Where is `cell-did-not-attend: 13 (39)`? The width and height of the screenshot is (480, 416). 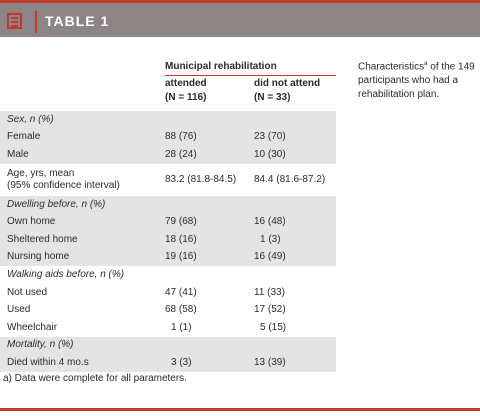
cell-did-not-attend: 13 (39) is located at coordinates (295, 363).